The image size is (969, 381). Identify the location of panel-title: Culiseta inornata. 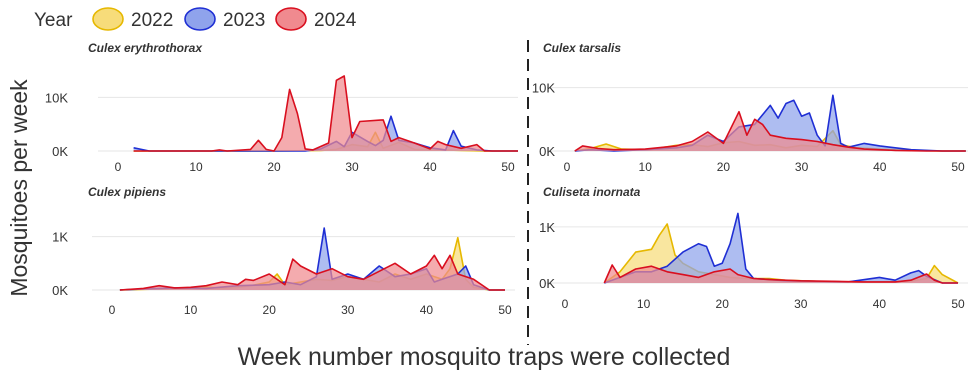
(592, 192).